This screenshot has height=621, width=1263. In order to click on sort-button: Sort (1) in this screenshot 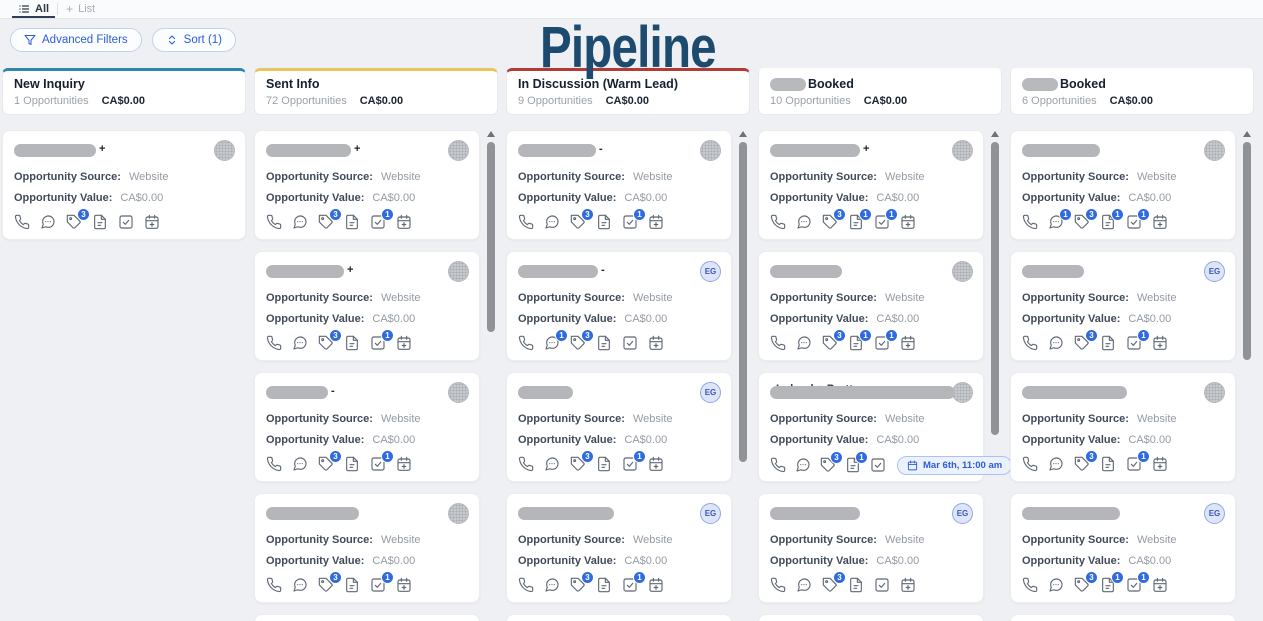, I will do `click(193, 40)`.